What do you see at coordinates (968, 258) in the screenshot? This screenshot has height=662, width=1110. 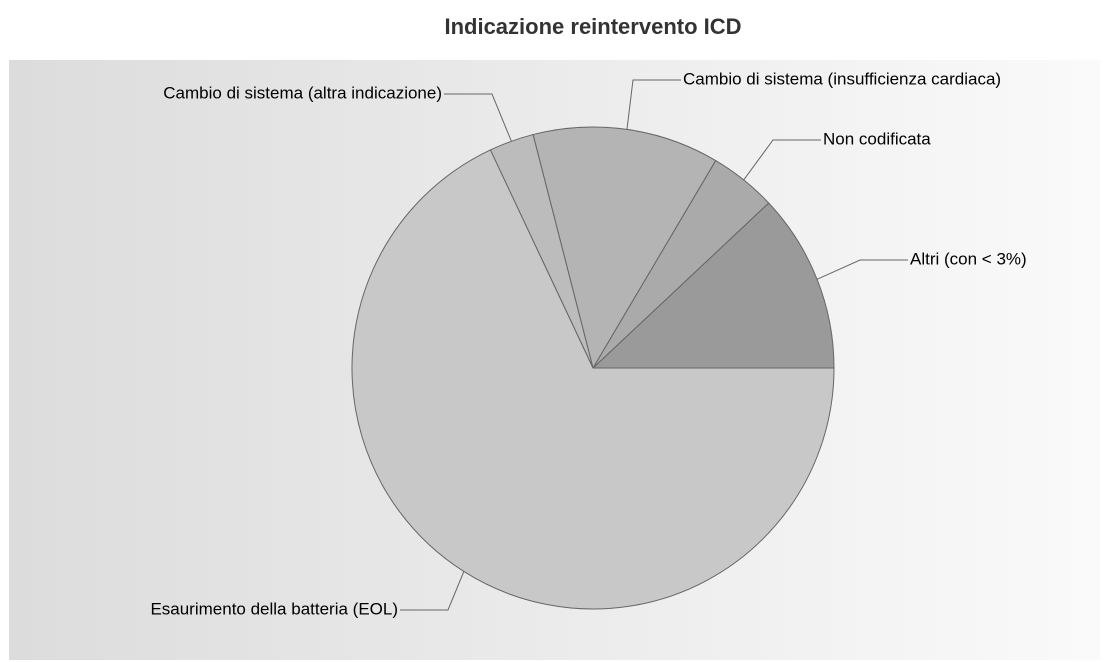 I see `slice-label: Altri (con < 3%)` at bounding box center [968, 258].